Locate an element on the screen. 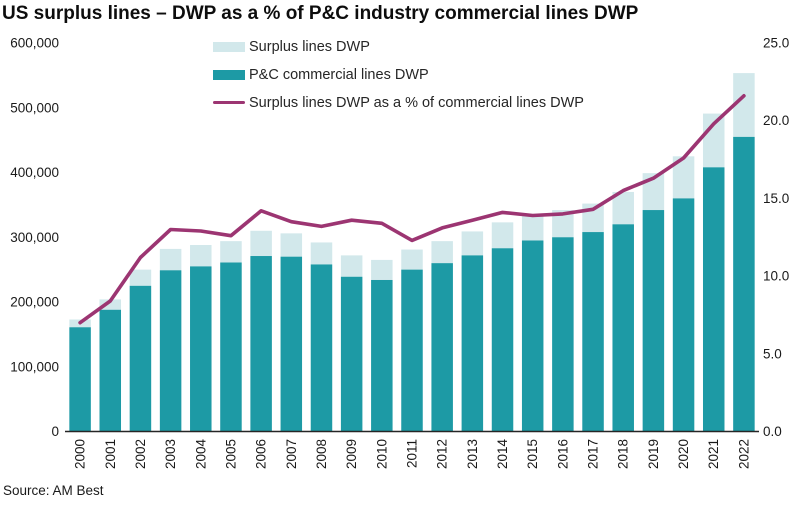 This screenshot has height=508, width=800. bar-commercial-2007 is located at coordinates (291, 344).